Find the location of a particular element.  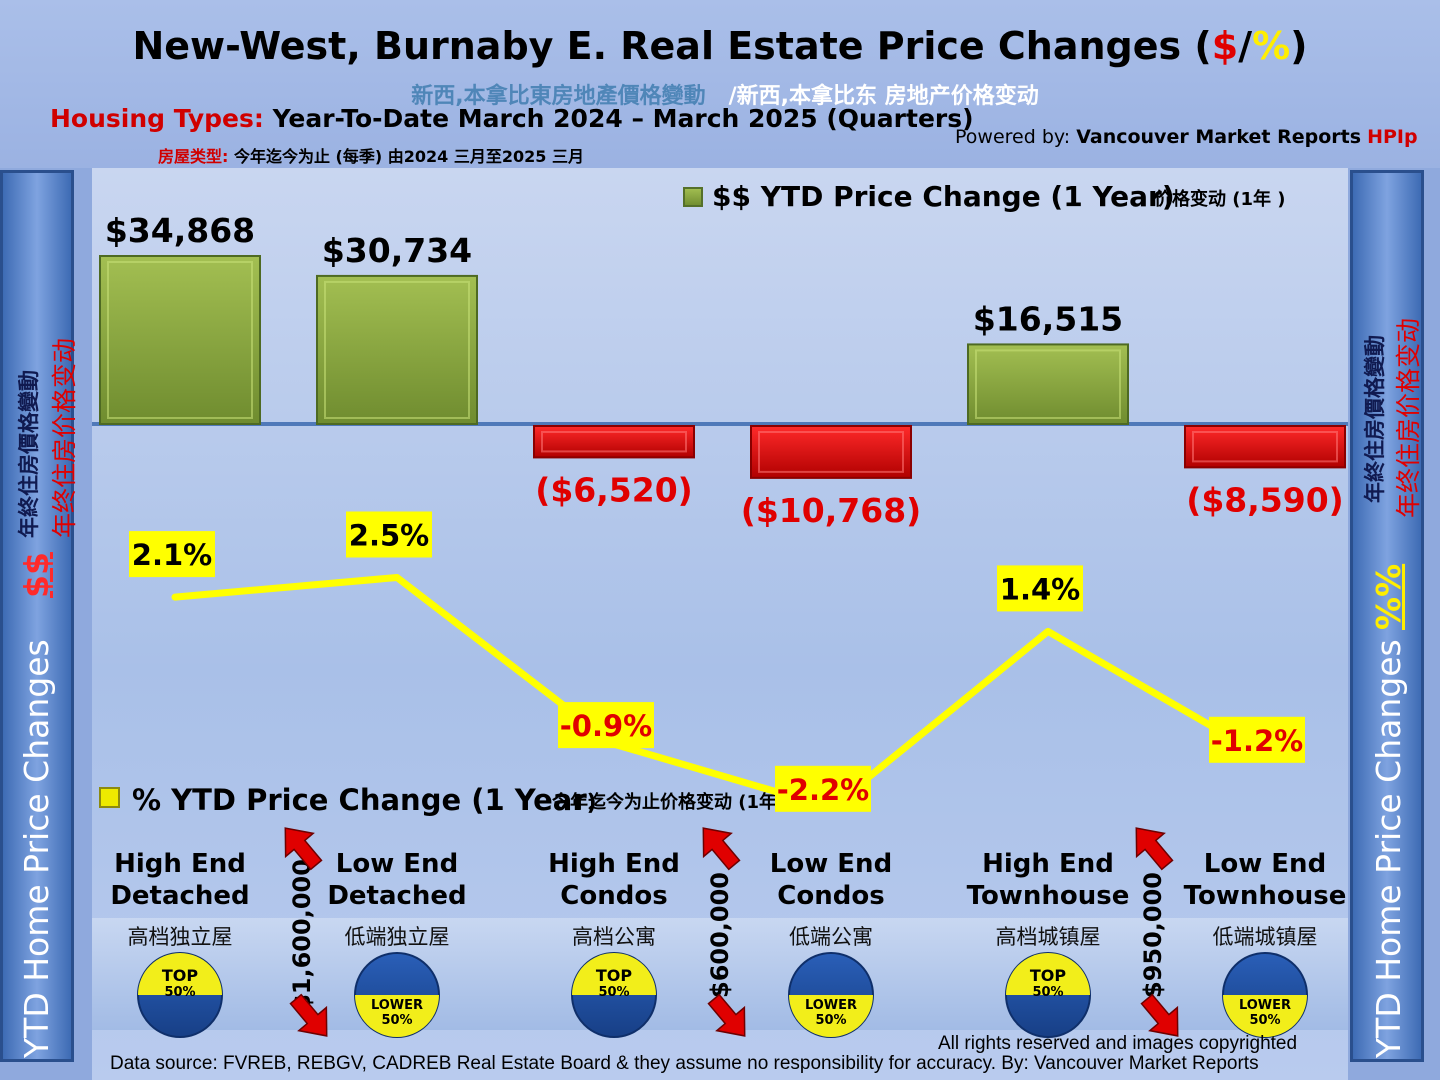

bar-value-label: ($6,520) is located at coordinates (614, 489).